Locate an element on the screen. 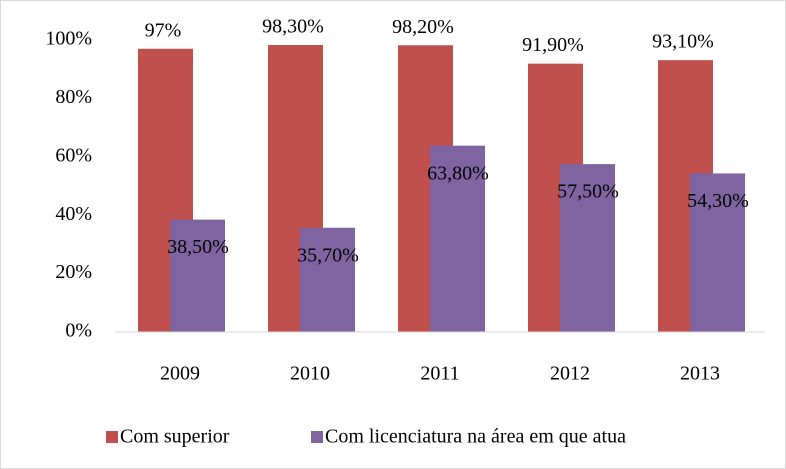  x-tick-label: 2013 is located at coordinates (700, 374).